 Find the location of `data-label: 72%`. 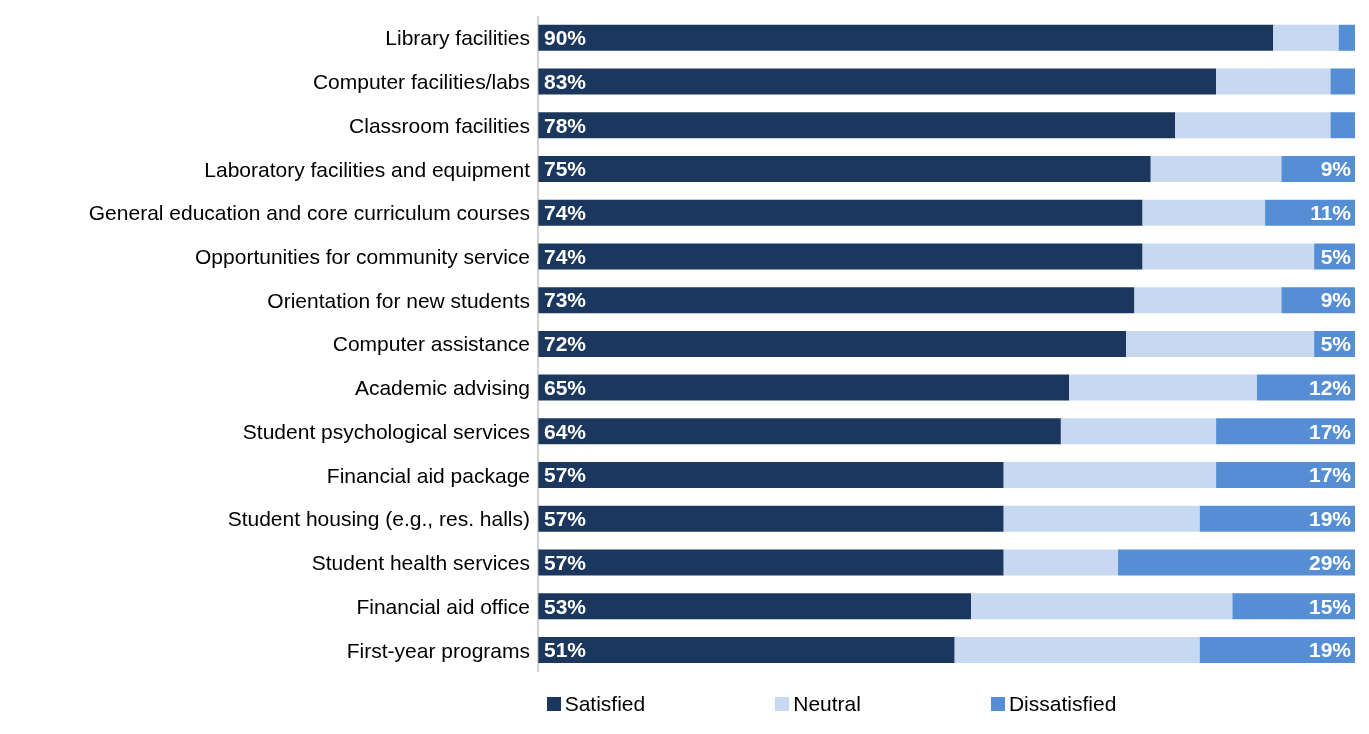

data-label: 72% is located at coordinates (565, 344).